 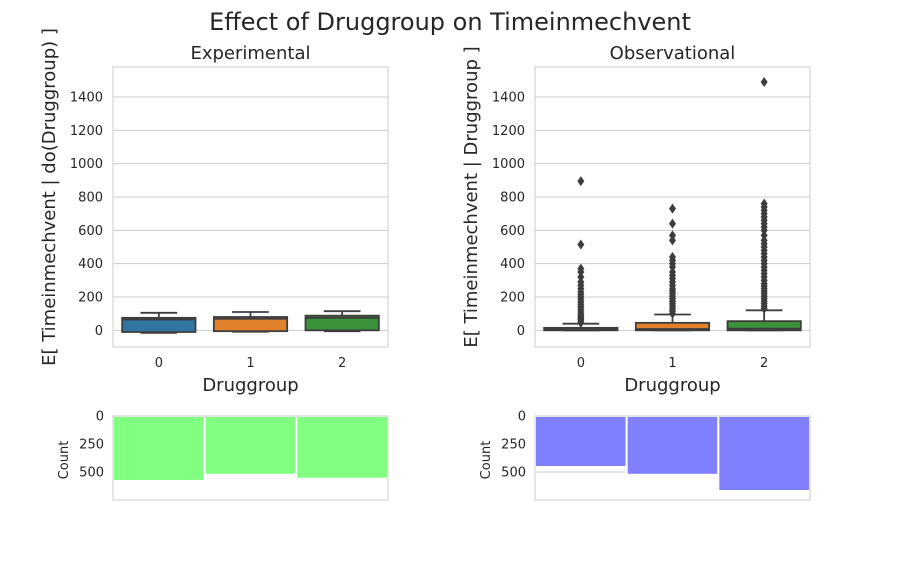 I want to click on y-axis-label: E[ Timeinmechvent | do(Druggroup) ], so click(x=49, y=197).